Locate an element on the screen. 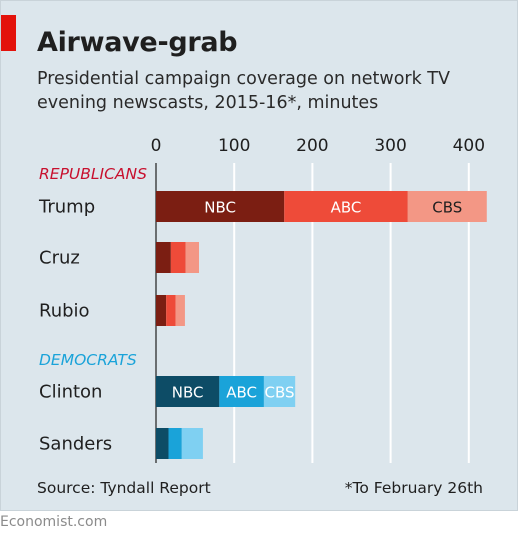 This screenshot has width=522, height=542. x-tick-label: 200 is located at coordinates (312, 146).